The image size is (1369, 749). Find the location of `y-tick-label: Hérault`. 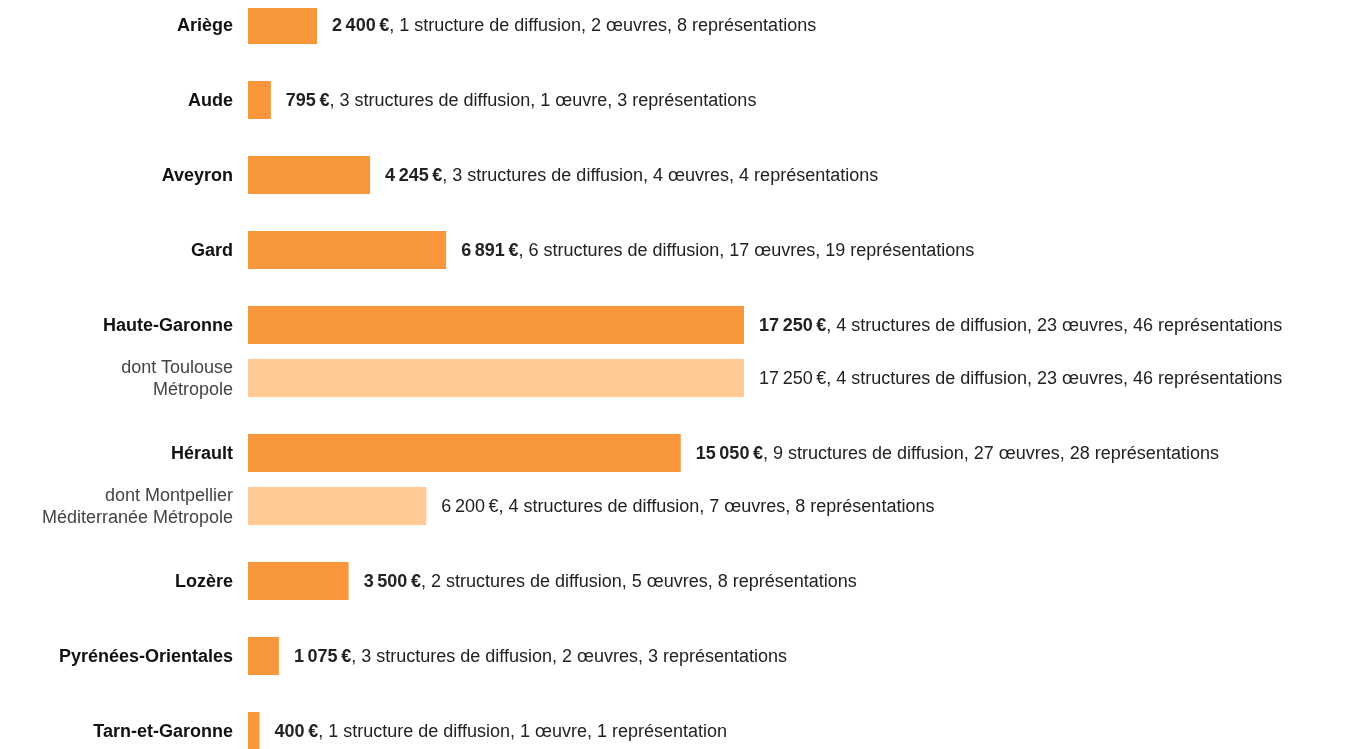

y-tick-label: Hérault is located at coordinates (202, 453).